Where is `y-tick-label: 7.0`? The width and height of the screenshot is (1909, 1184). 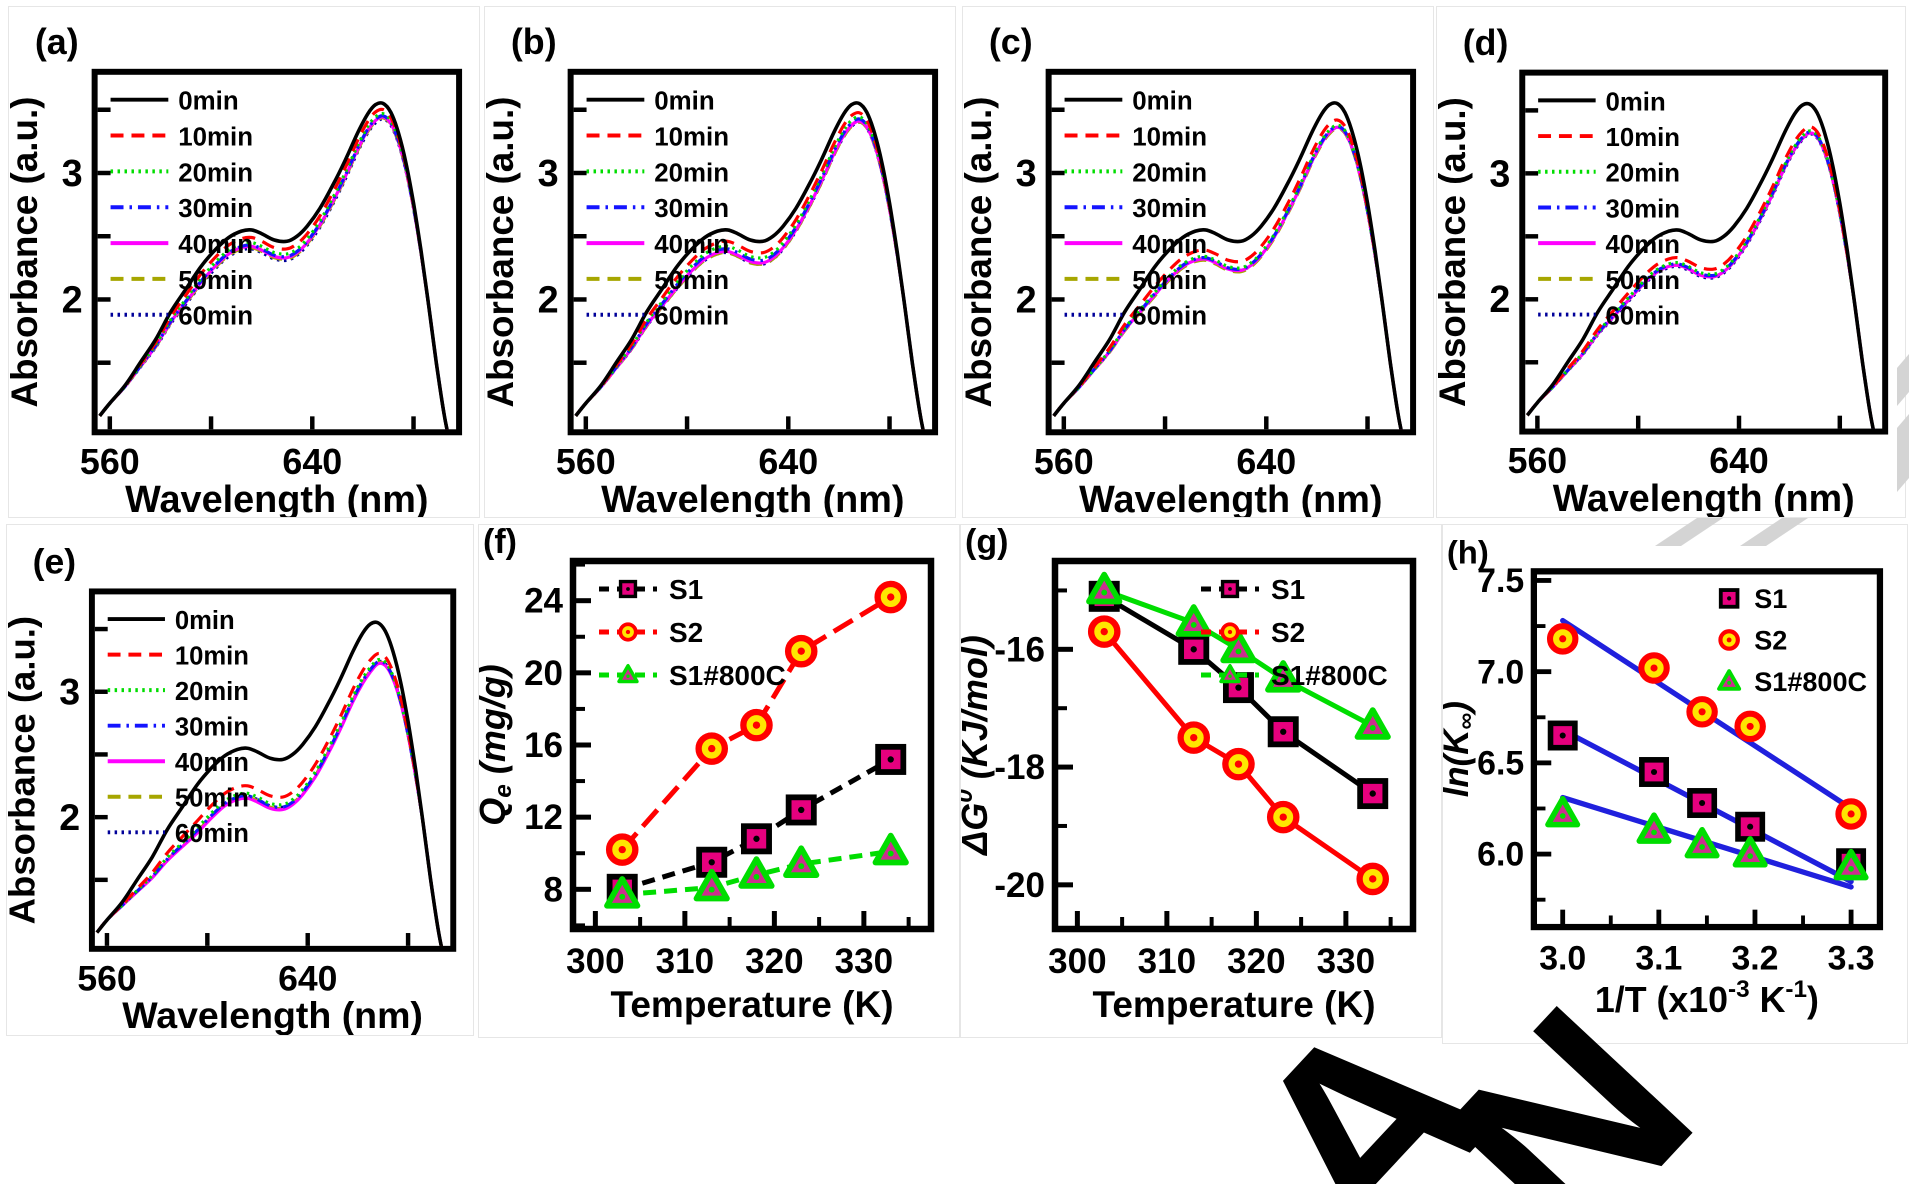
y-tick-label: 7.0 is located at coordinates (1500, 672).